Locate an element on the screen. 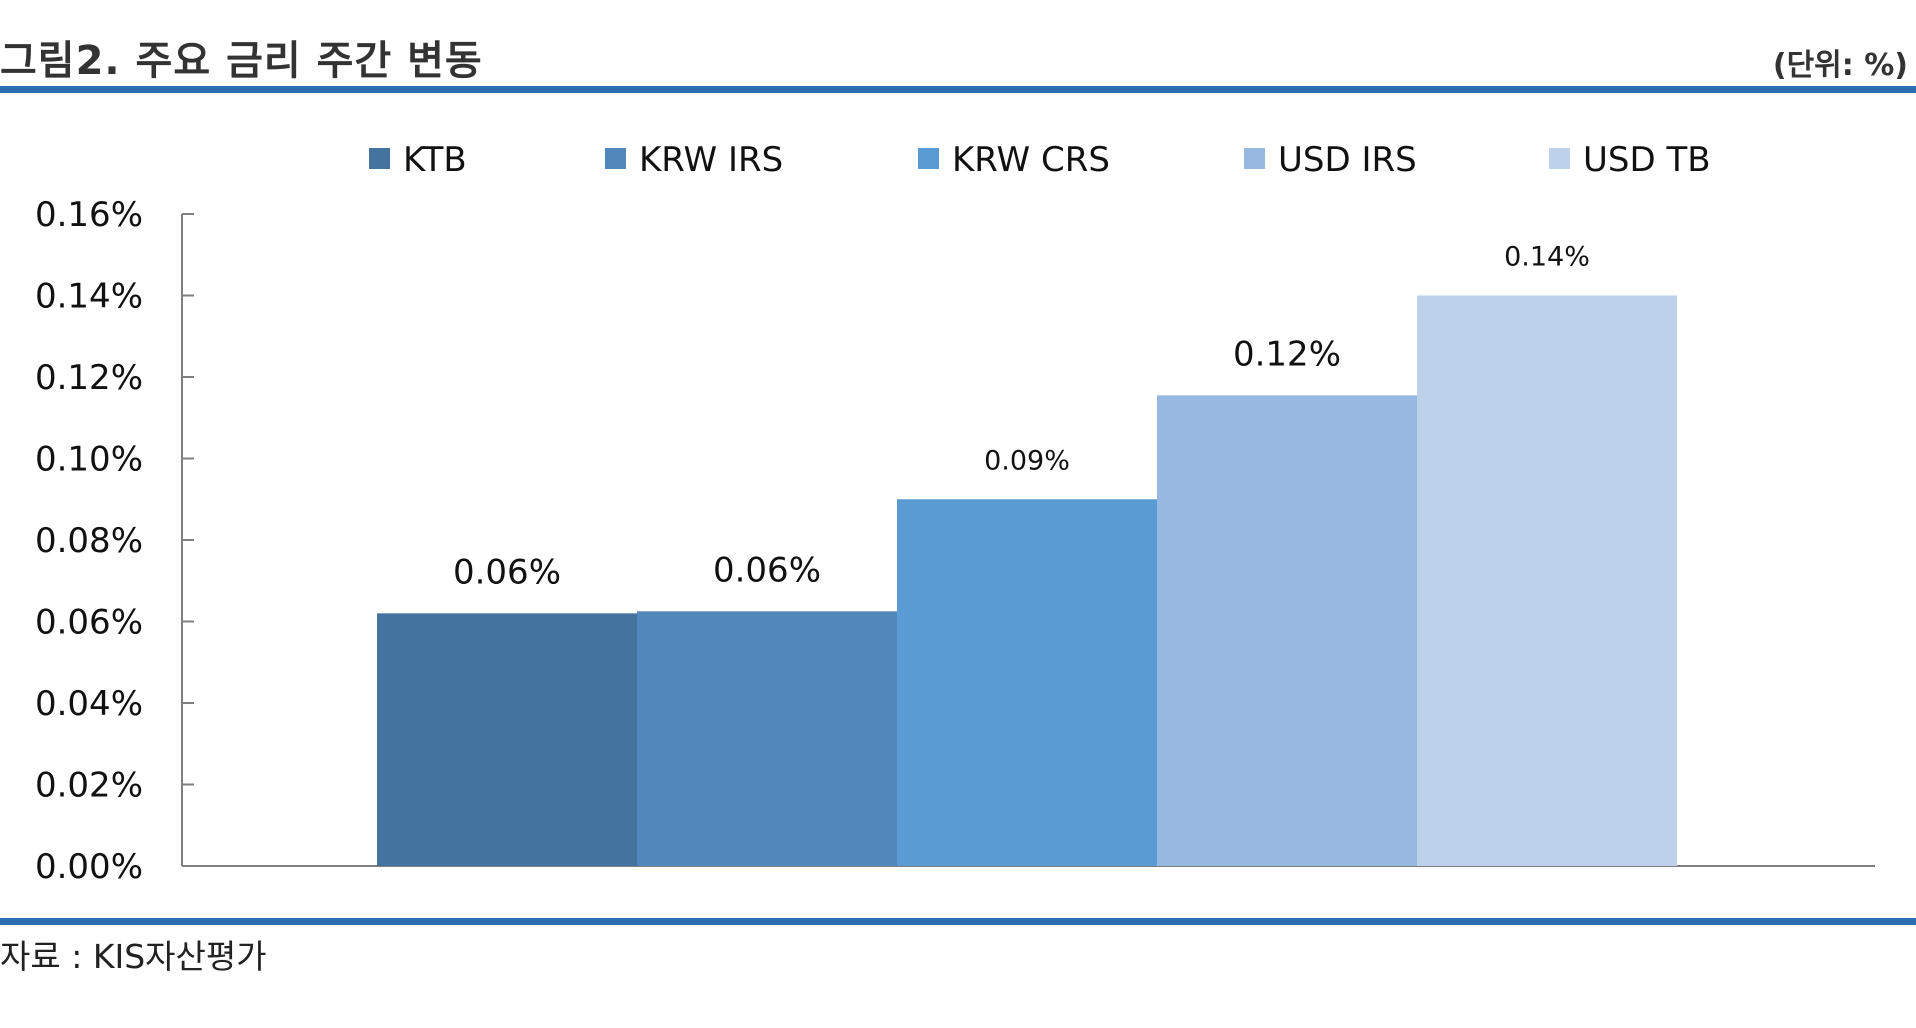 The width and height of the screenshot is (1916, 1028). y-tick-label: 0.16% is located at coordinates (89, 215).